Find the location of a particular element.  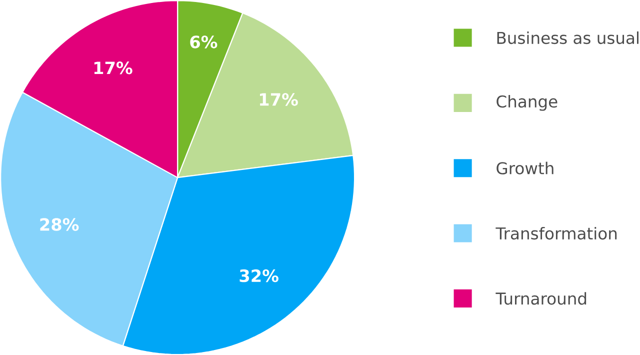

legend-label: Transformation is located at coordinates (556, 233).